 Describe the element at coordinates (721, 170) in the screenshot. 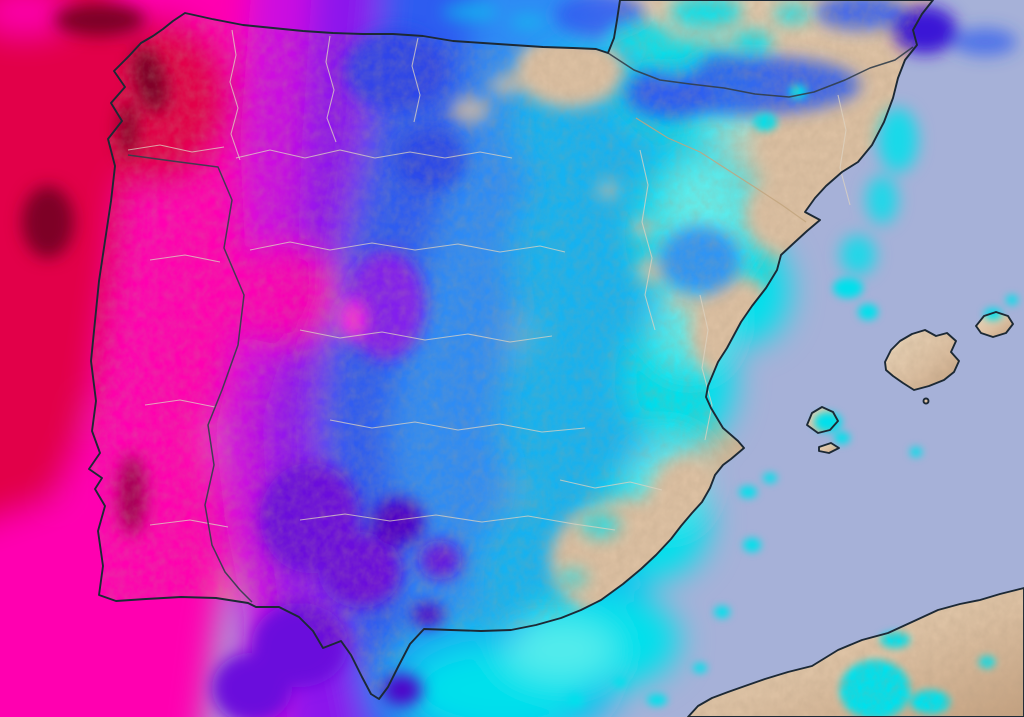

I see `river-ebro` at that location.